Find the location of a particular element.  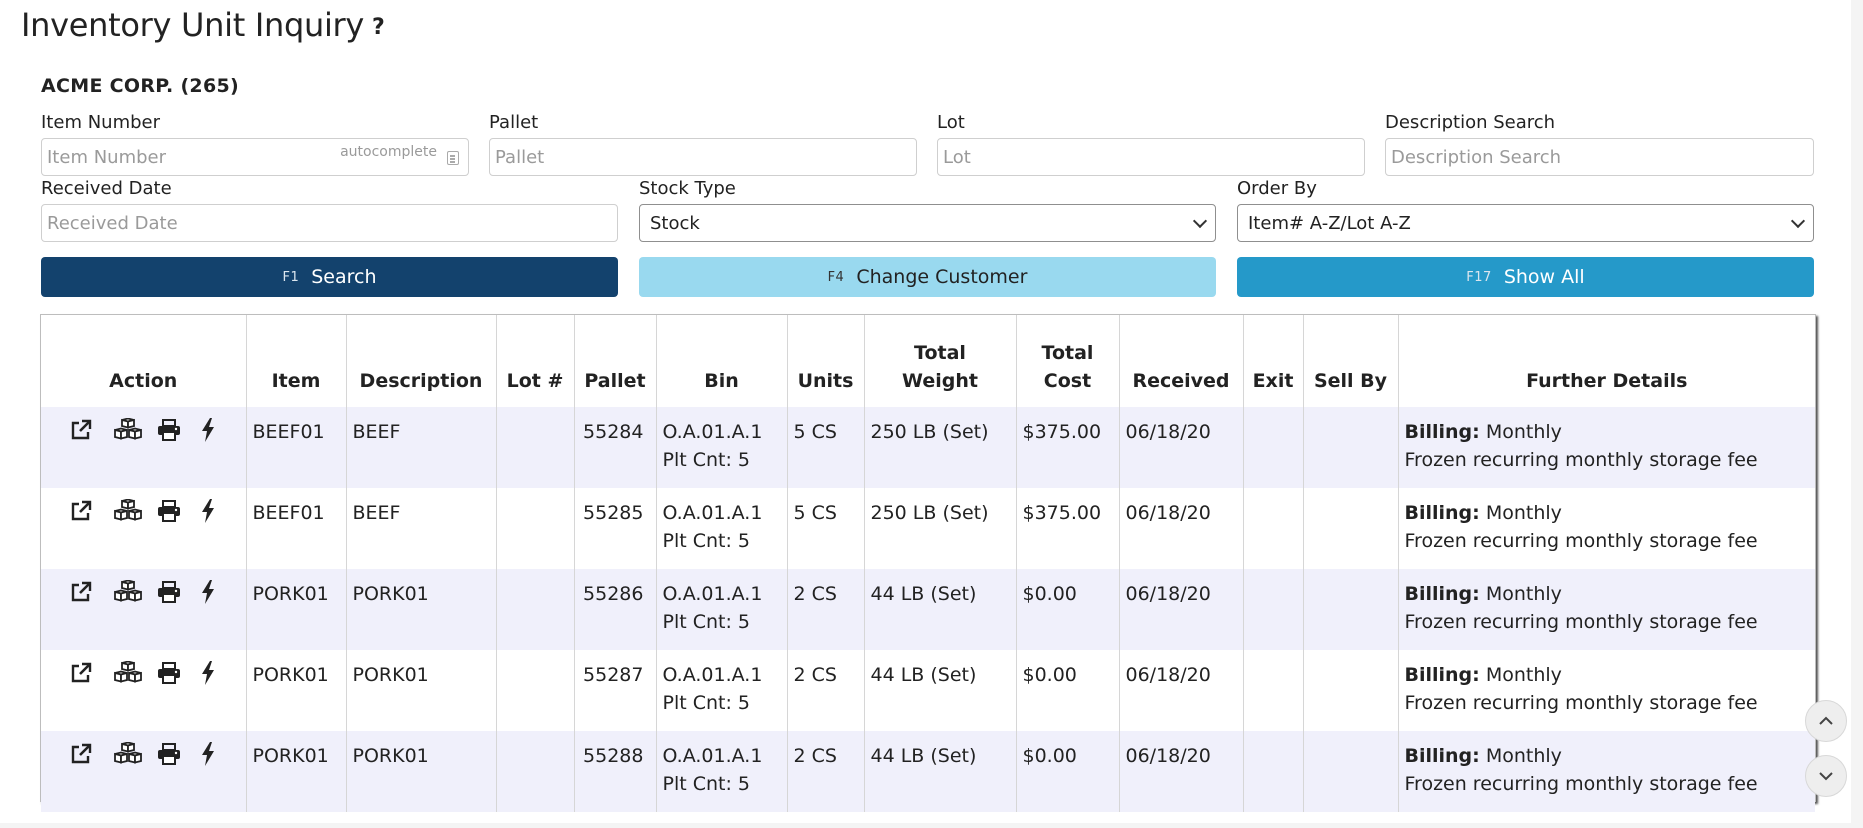

header-units: Units is located at coordinates (826, 361).